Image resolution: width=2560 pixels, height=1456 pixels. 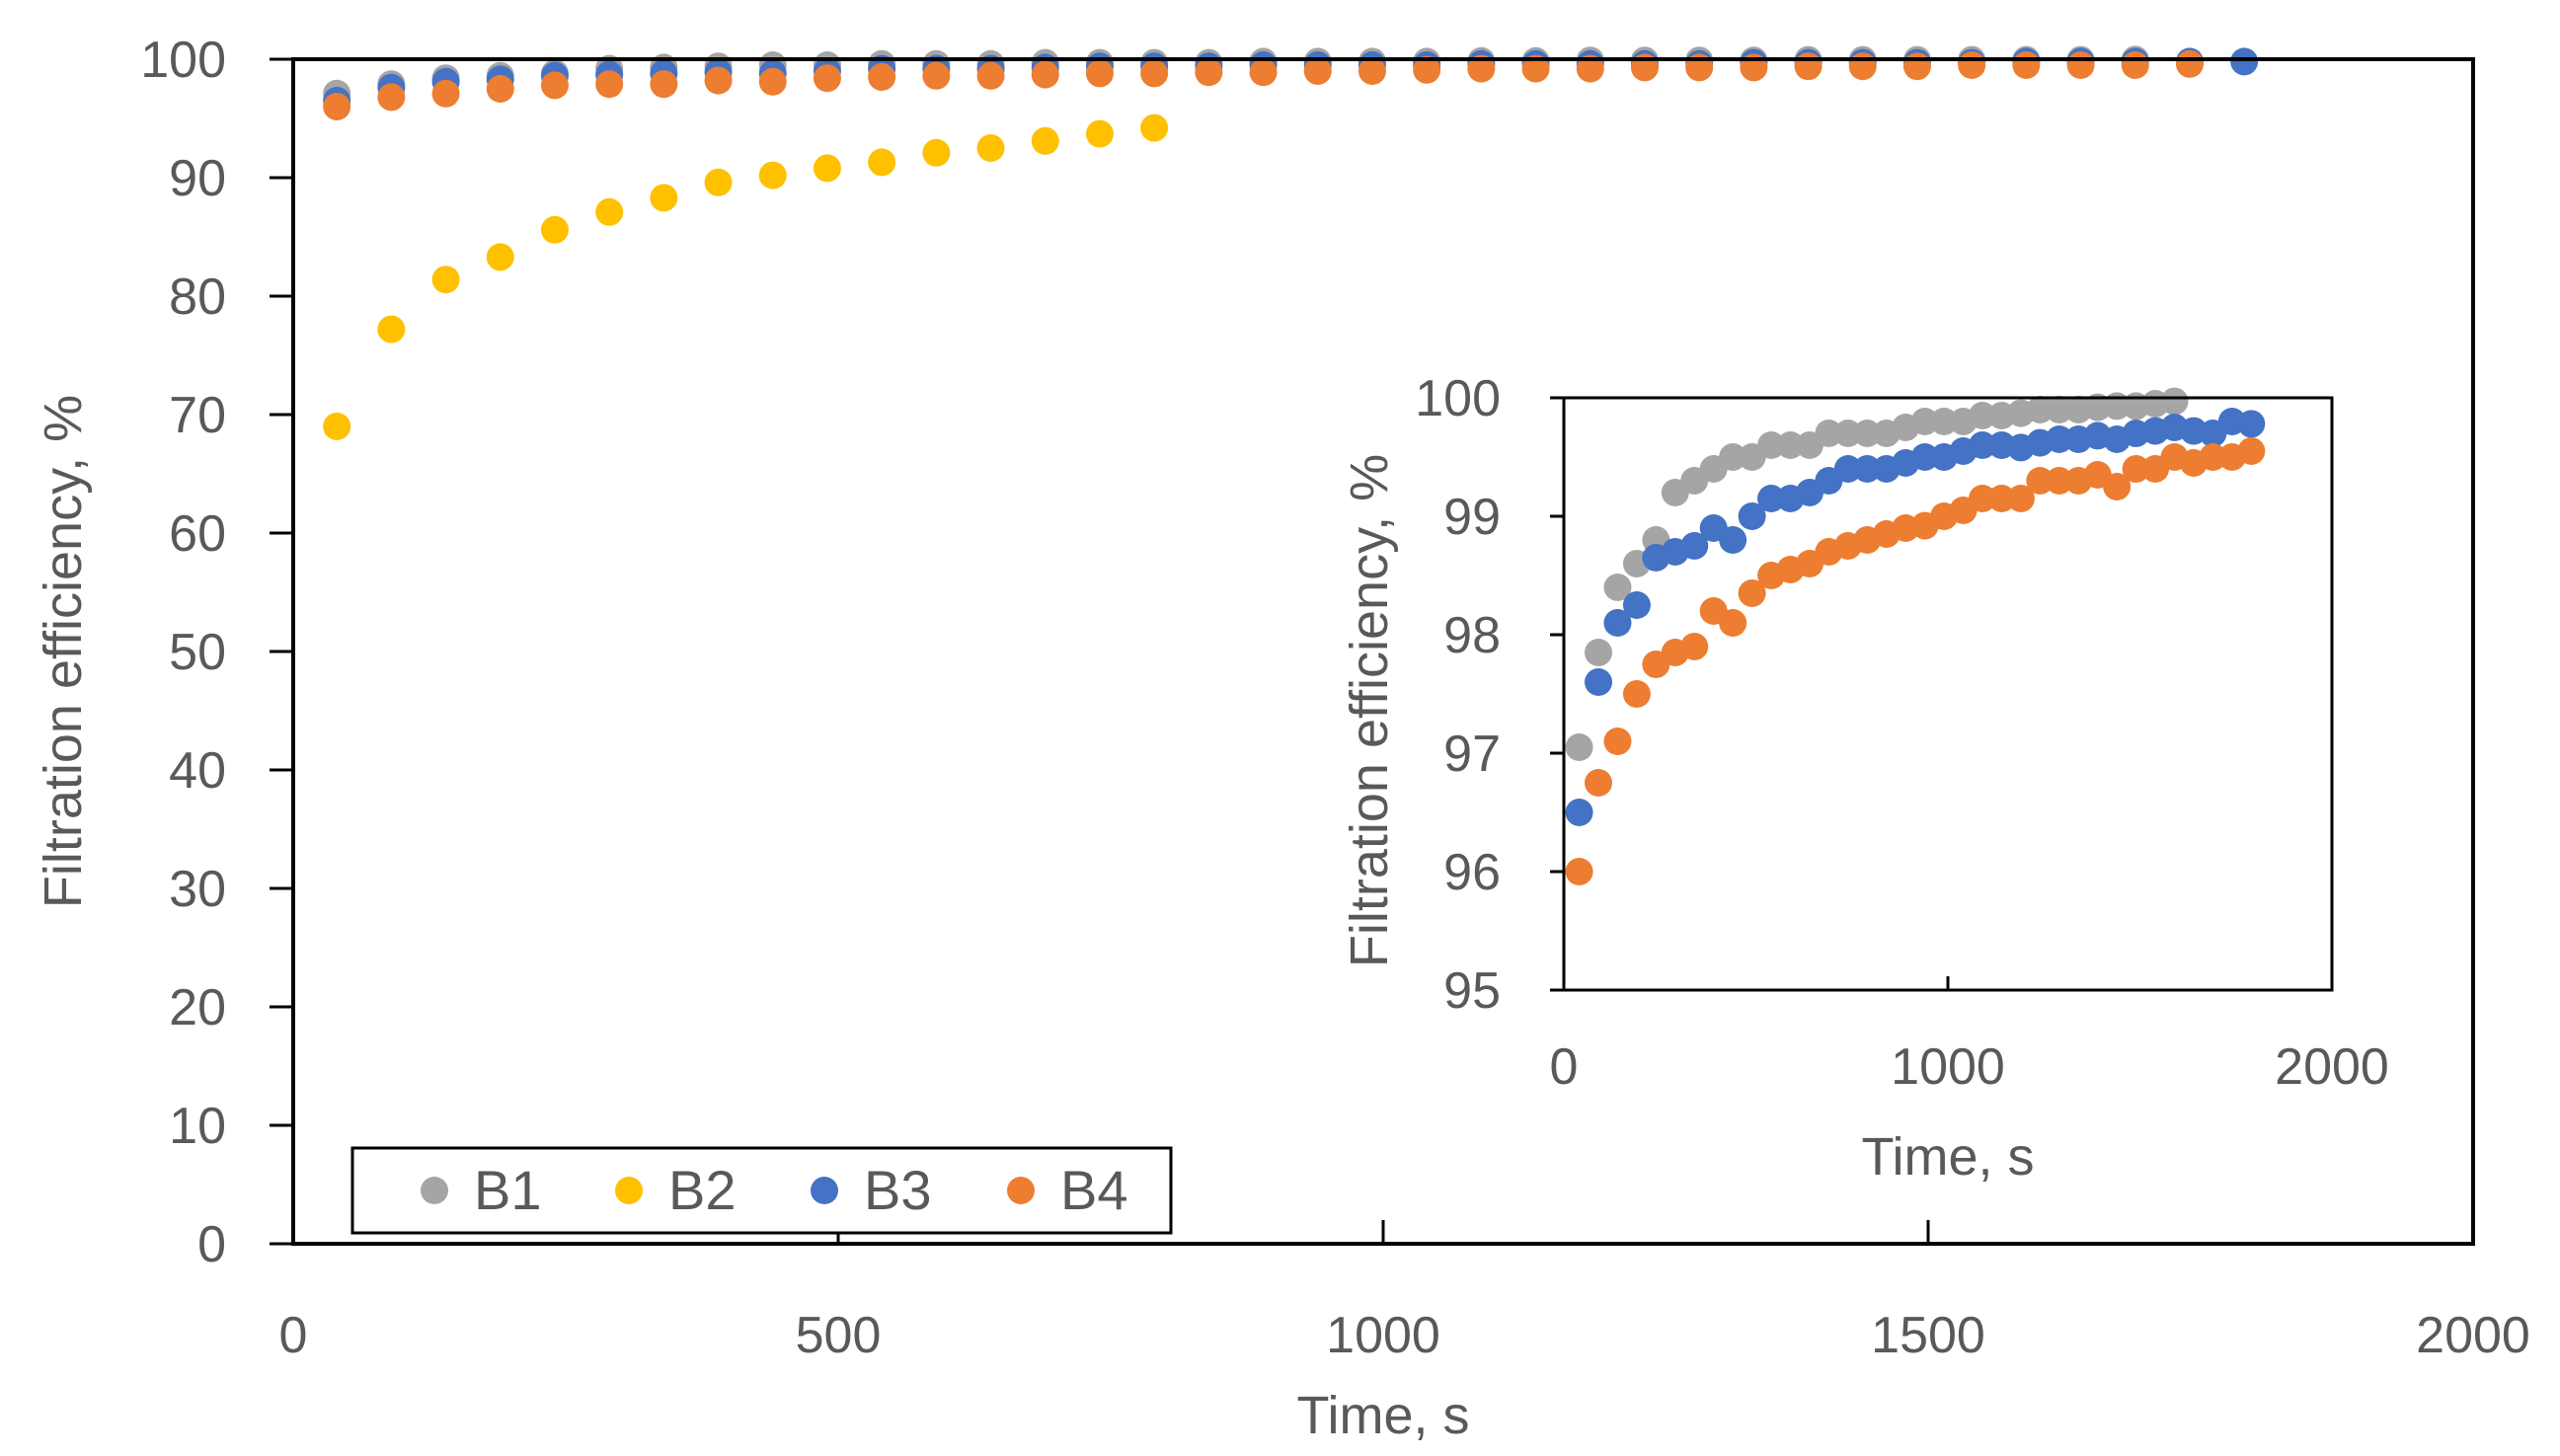 I want to click on main-y-tick-label: 20, so click(x=197, y=1007).